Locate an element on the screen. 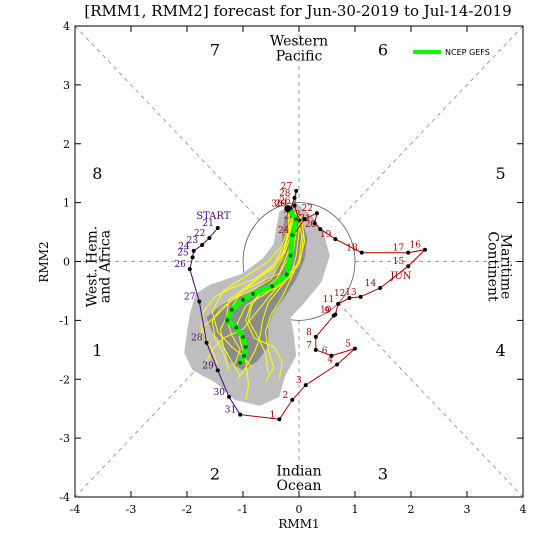 This screenshot has height=547, width=547. region-label-8: Continent is located at coordinates (492, 266).